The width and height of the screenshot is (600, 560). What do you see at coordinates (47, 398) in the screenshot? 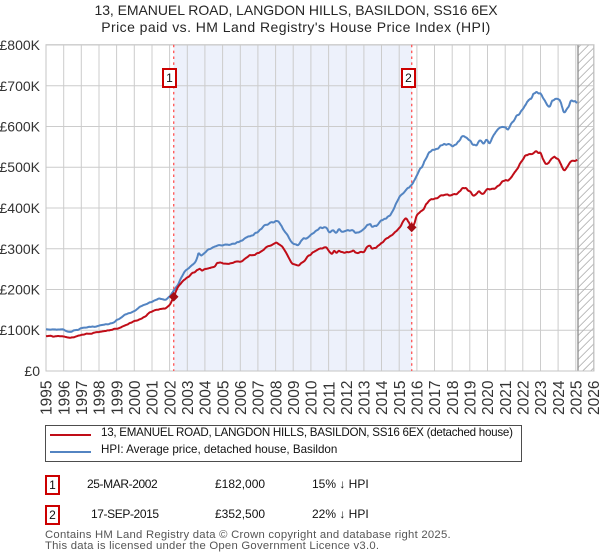
I see `svg-text: 1995` at bounding box center [47, 398].